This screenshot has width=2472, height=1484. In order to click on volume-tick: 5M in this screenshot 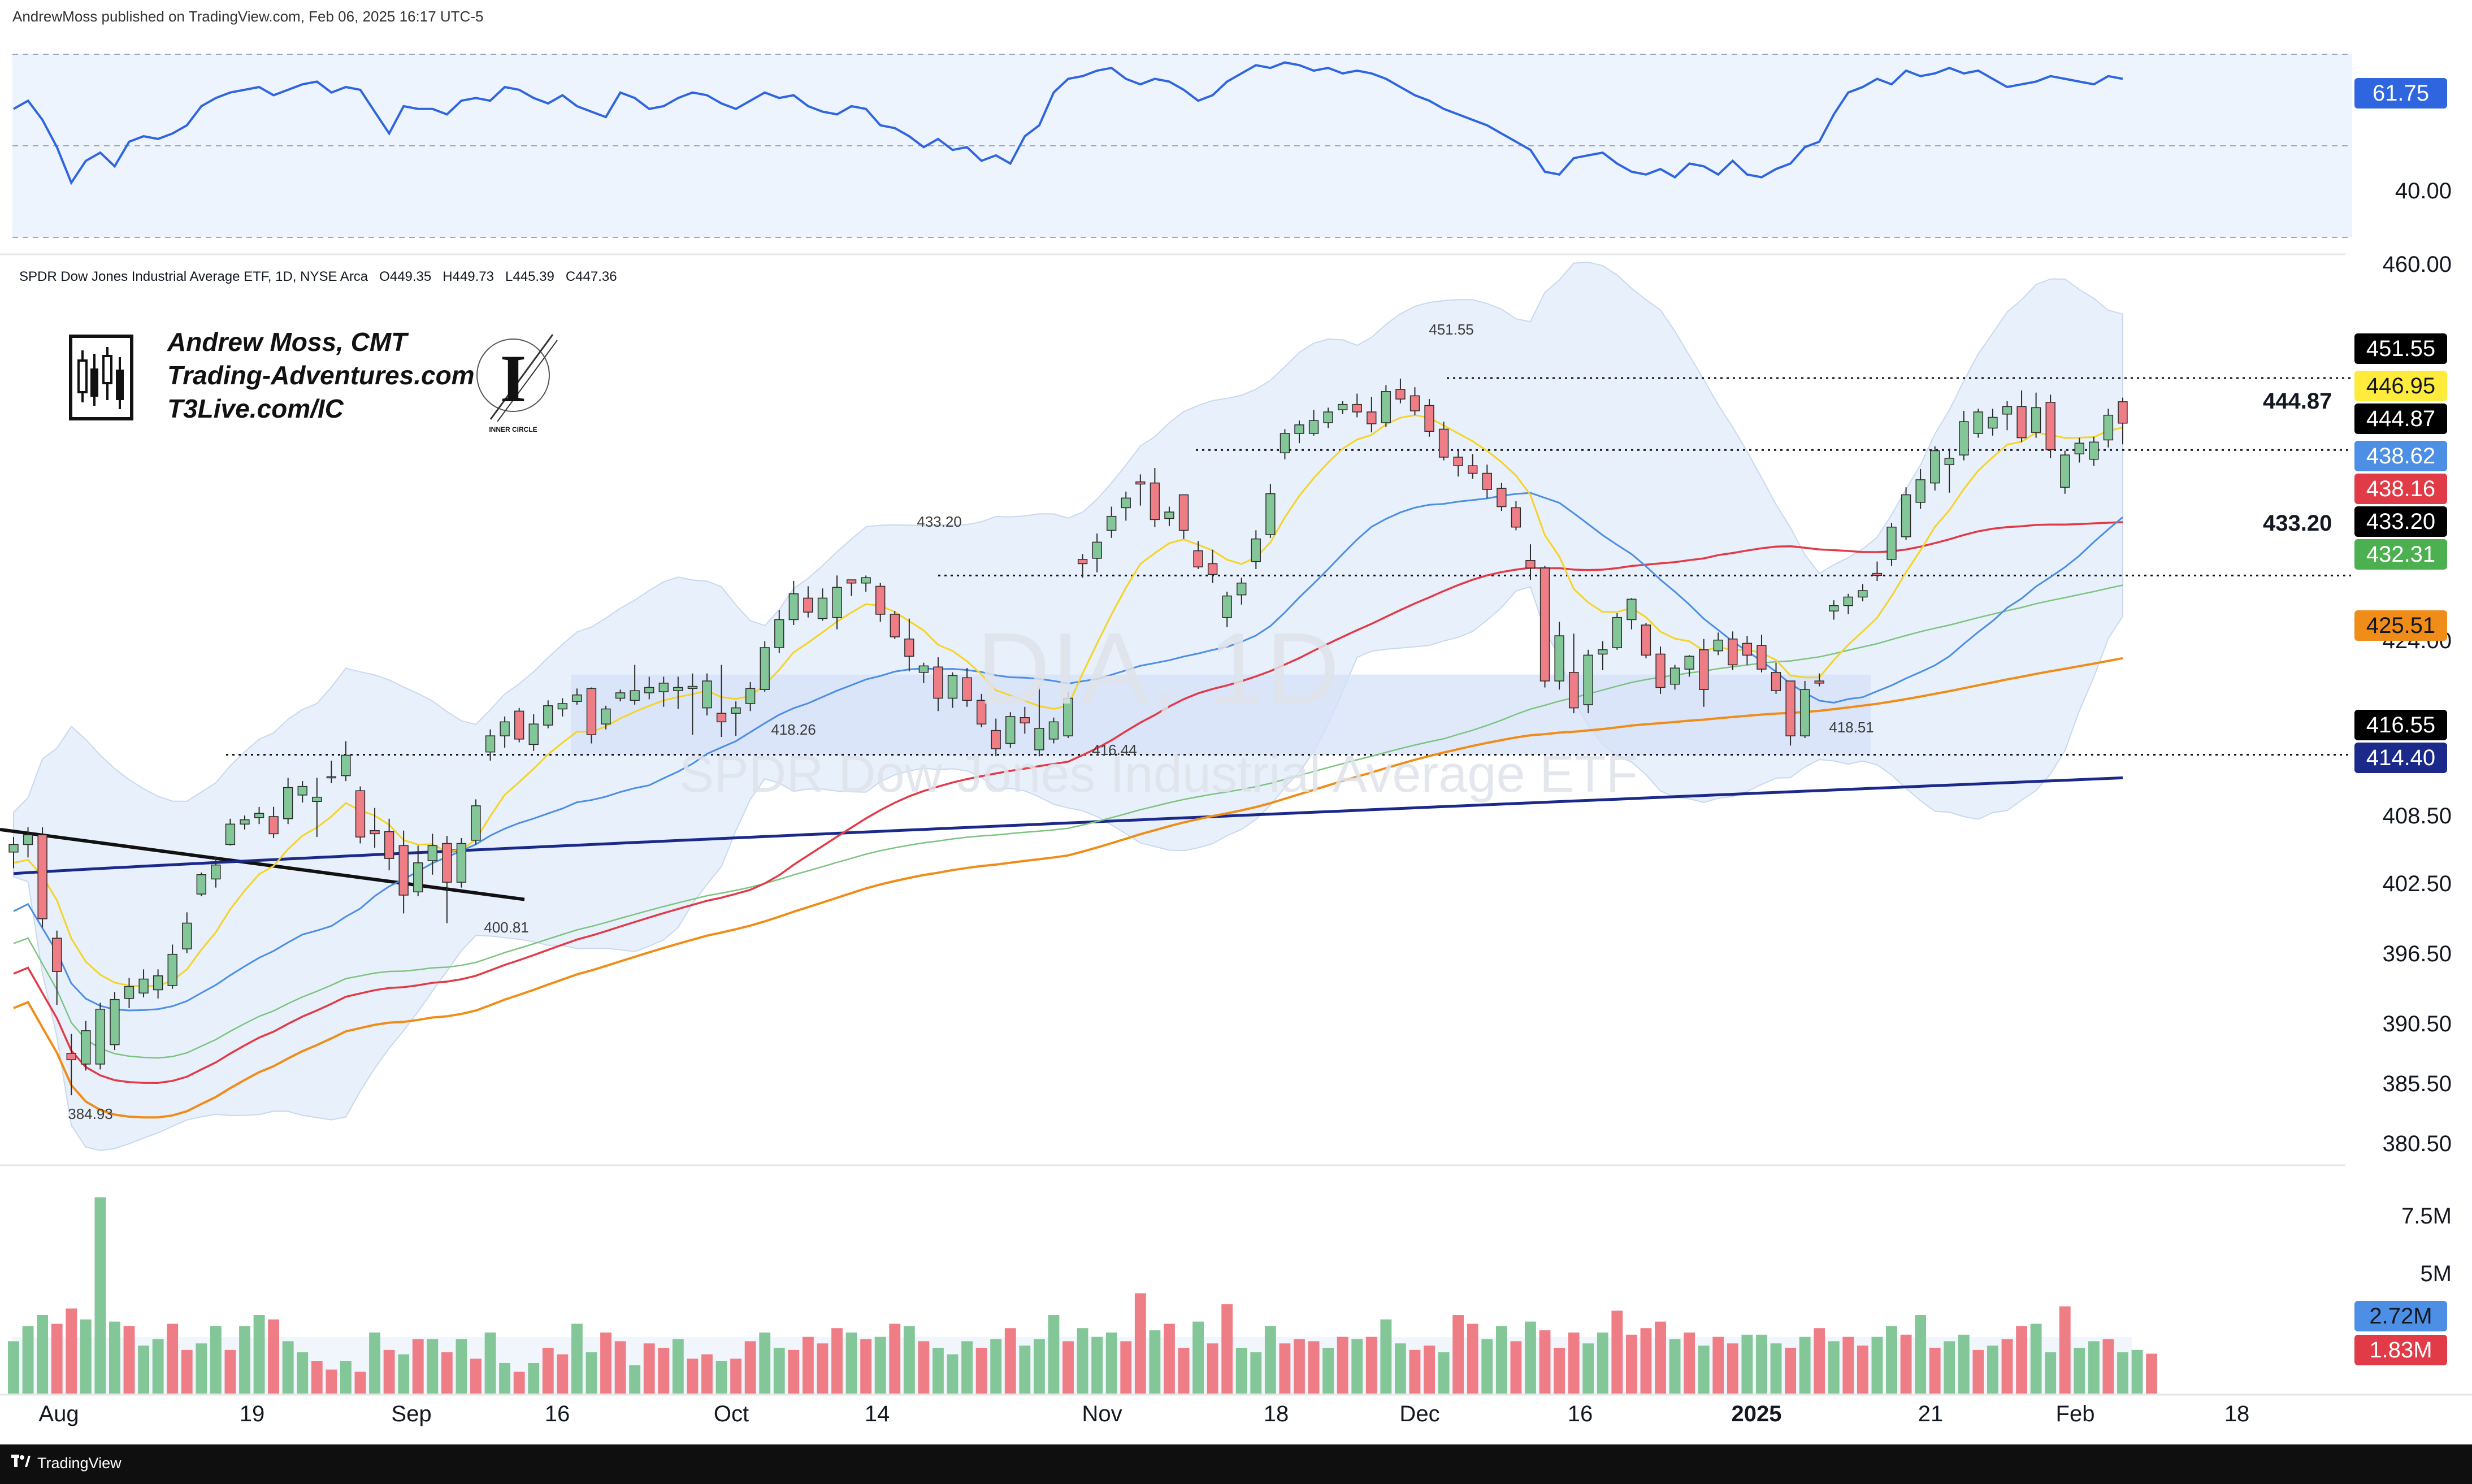, I will do `click(2436, 1273)`.